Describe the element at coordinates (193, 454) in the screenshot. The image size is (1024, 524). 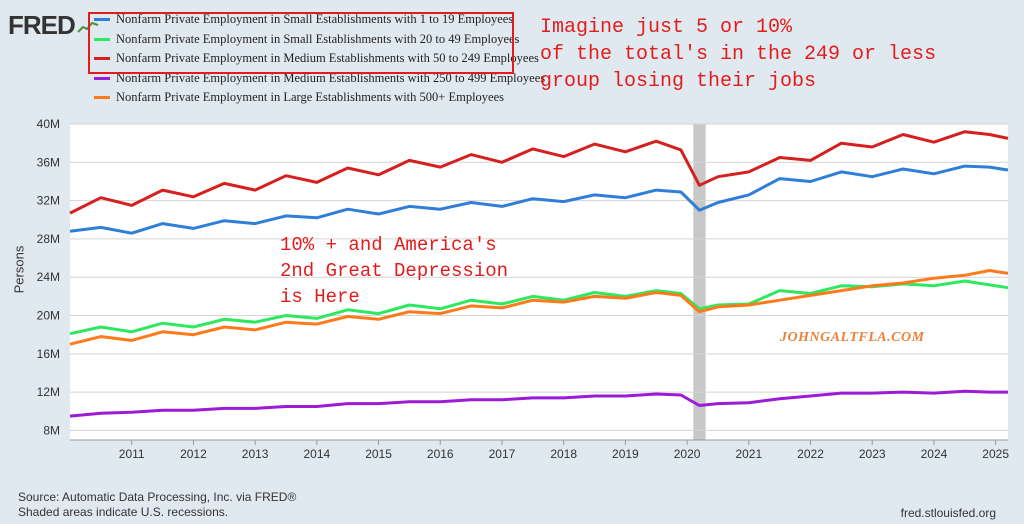
I see `x-tick-label: 2012` at that location.